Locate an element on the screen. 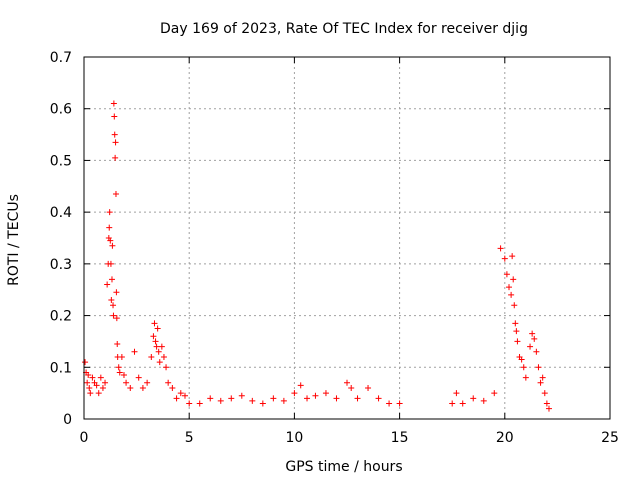 The height and width of the screenshot is (480, 640). x-tick-label: 0 is located at coordinates (84, 438).